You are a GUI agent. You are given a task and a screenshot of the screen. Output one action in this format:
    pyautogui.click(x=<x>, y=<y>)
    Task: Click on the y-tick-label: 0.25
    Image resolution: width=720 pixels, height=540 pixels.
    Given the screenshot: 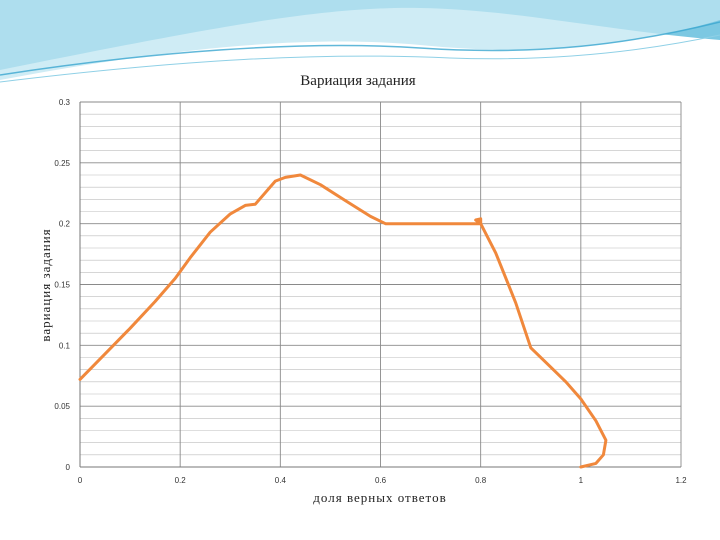 What is the action you would take?
    pyautogui.click(x=62, y=163)
    